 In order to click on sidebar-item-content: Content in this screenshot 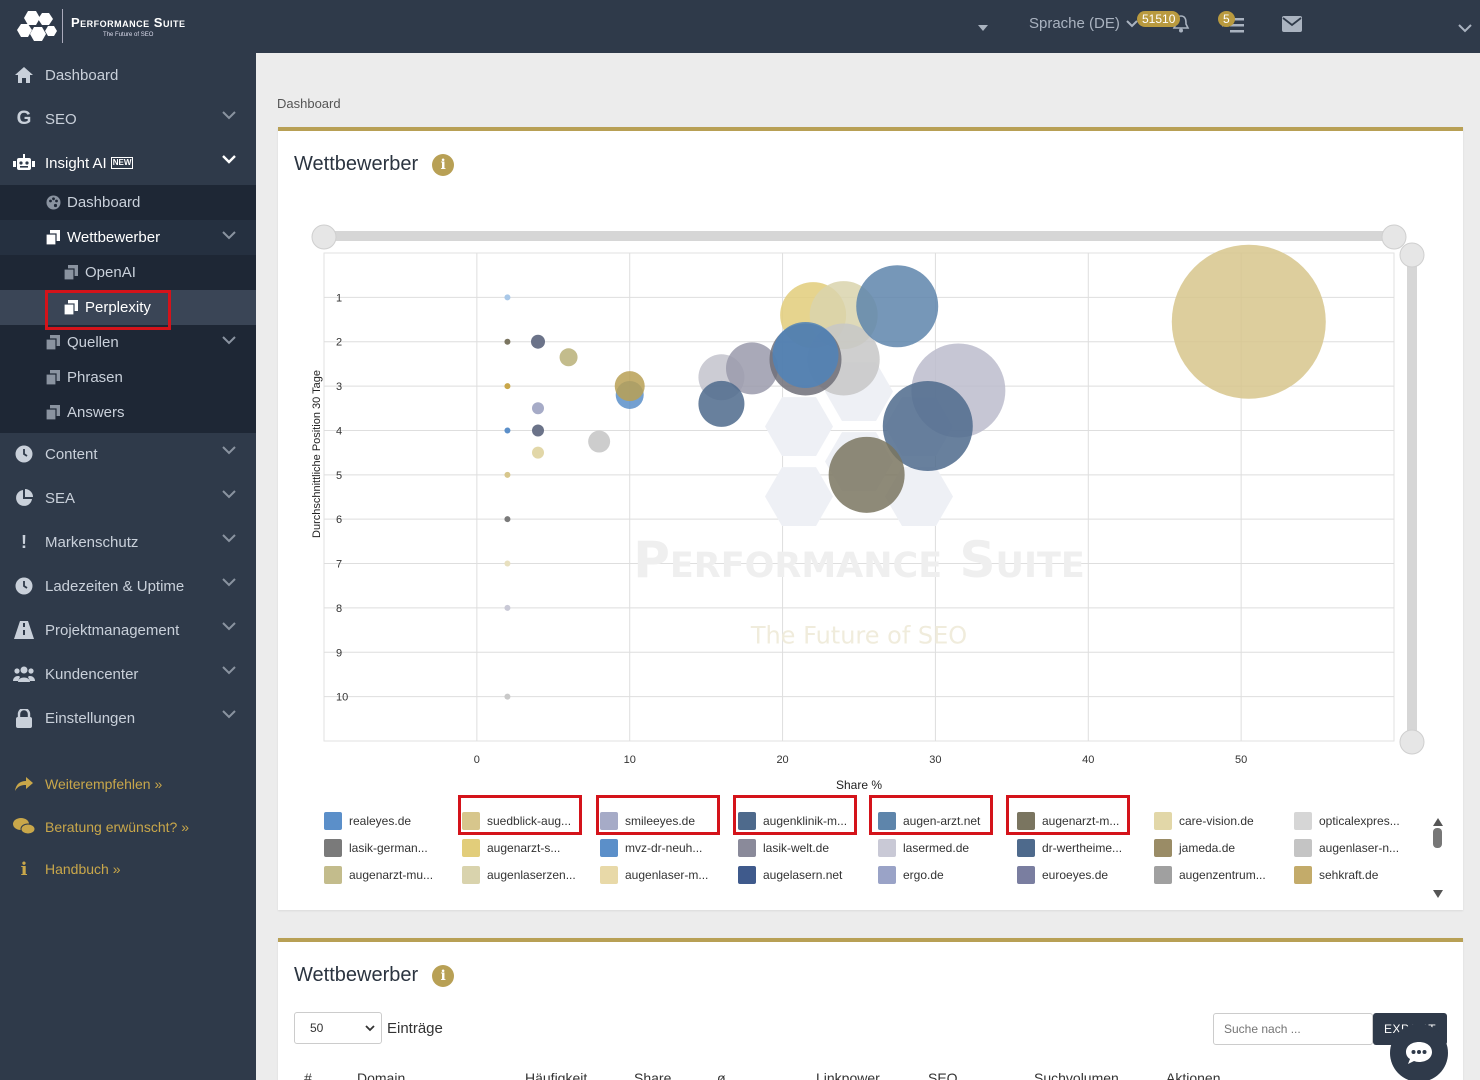, I will do `click(128, 454)`.